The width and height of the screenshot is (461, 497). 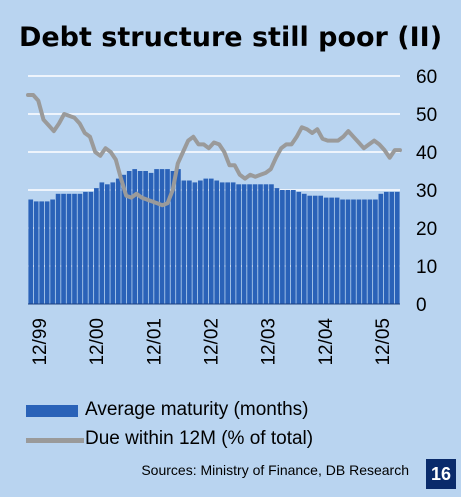 What do you see at coordinates (326, 342) in the screenshot?
I see `x-tick-label: 12/04` at bounding box center [326, 342].